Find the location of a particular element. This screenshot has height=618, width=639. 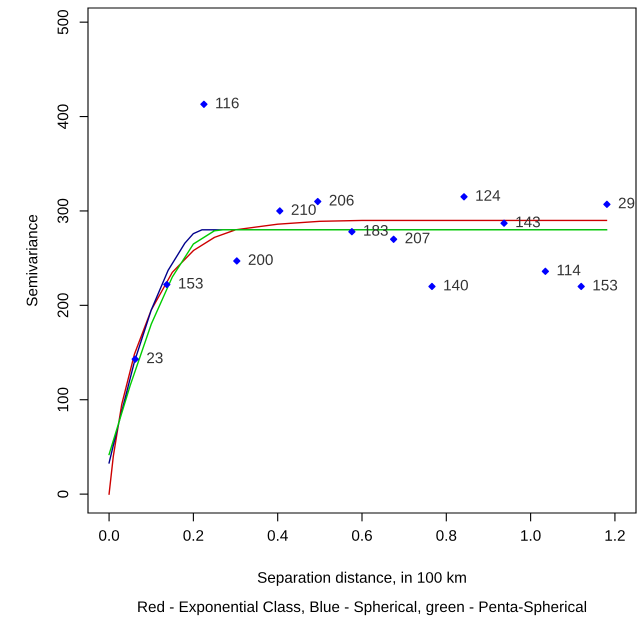

annotation: 124 is located at coordinates (488, 195).